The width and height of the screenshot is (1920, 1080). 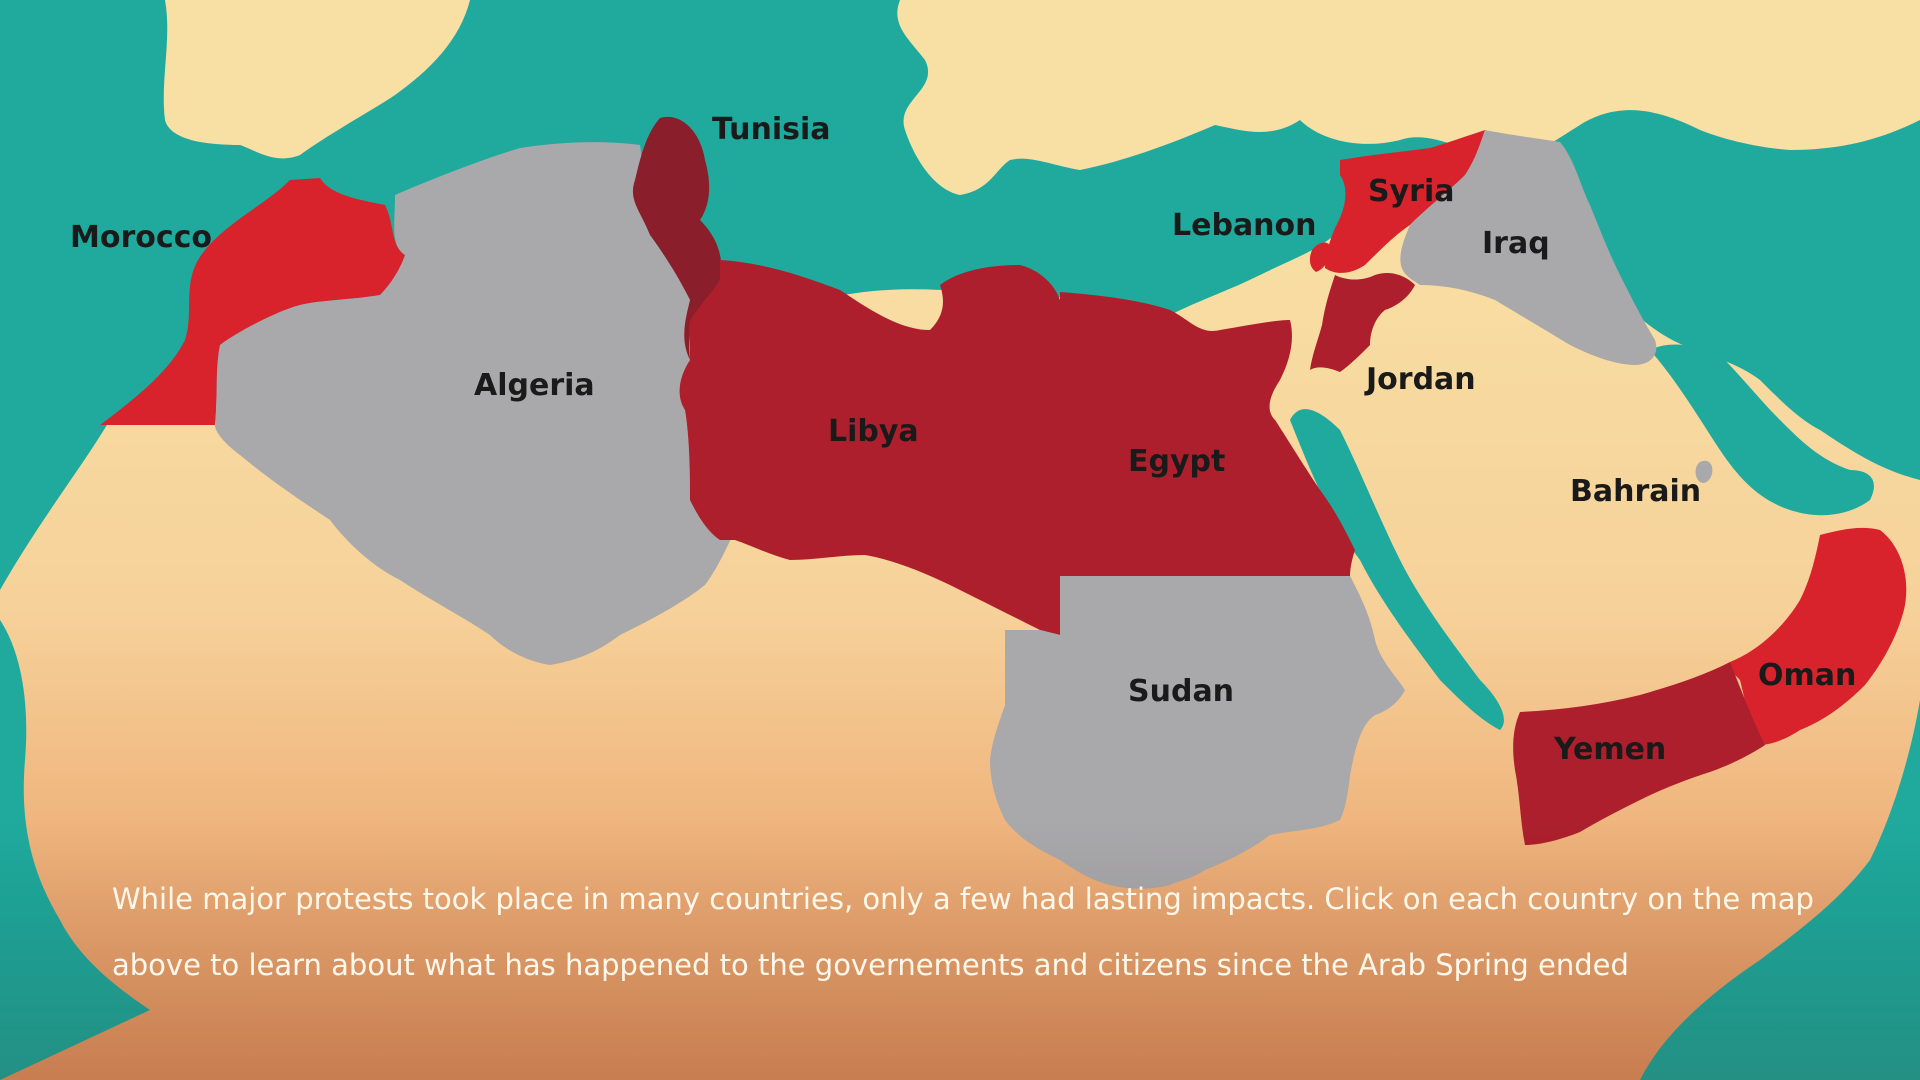 I want to click on europe-landmass-west, so click(x=316, y=79).